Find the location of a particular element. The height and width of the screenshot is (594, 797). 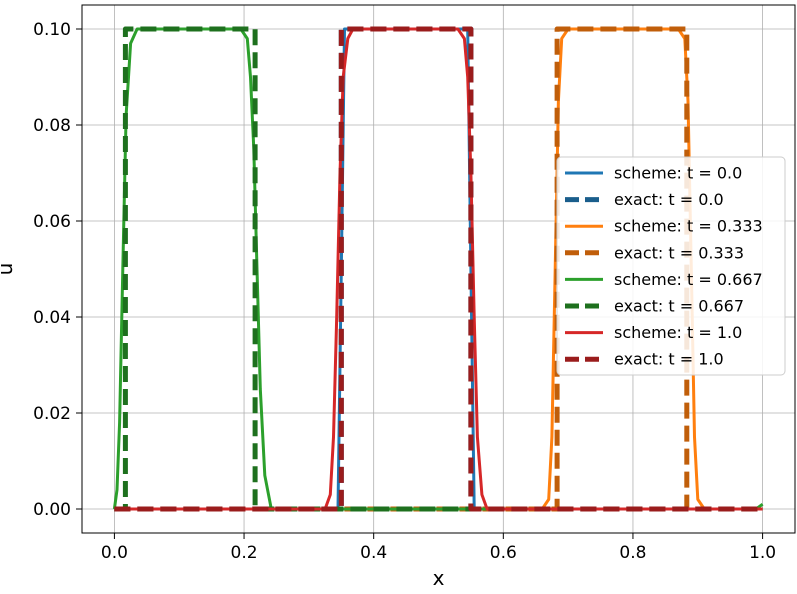

y-tick-label: 0.08 is located at coordinates (52, 126).